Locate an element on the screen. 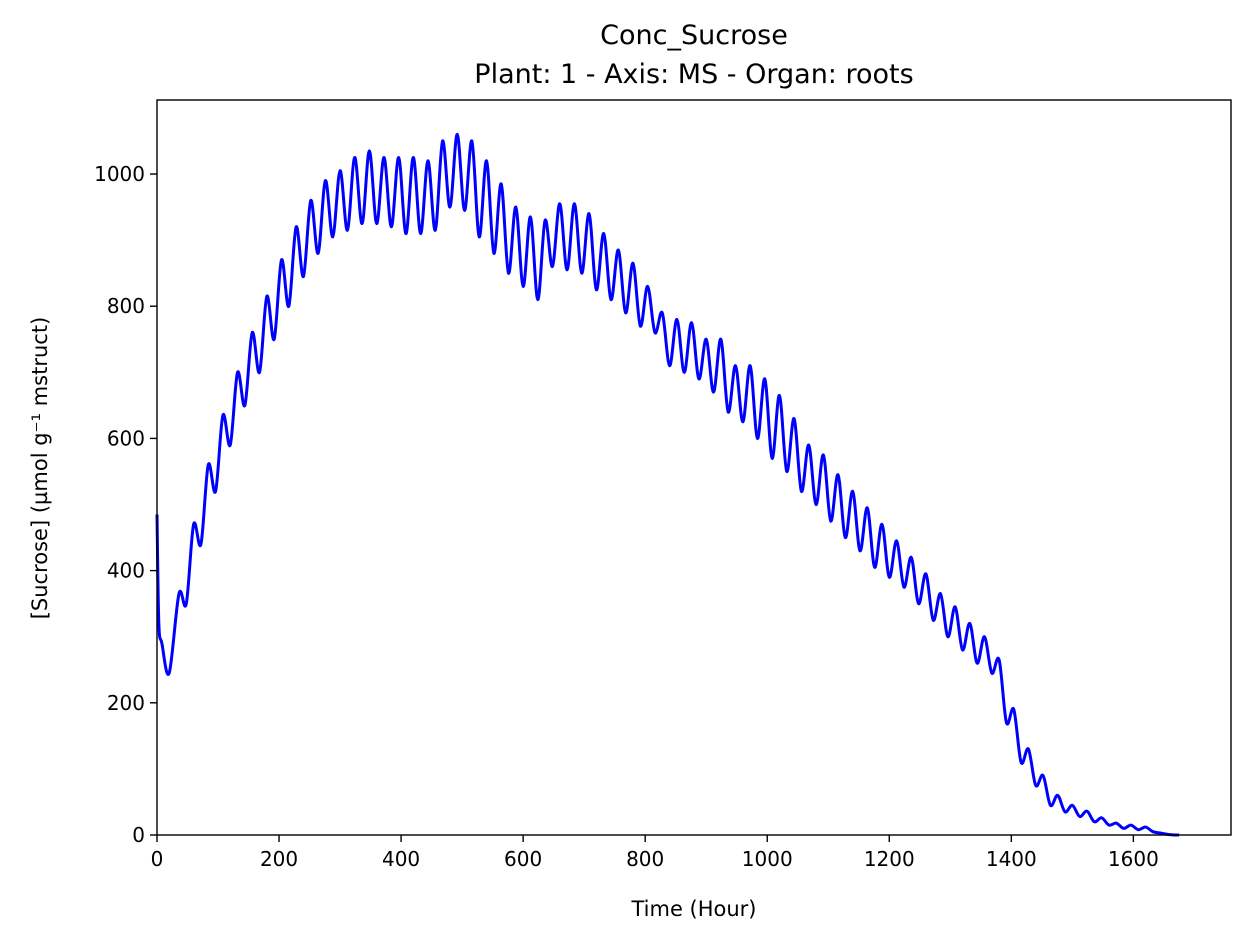 This screenshot has height=942, width=1252. x-tick-label: 400 is located at coordinates (401, 859).